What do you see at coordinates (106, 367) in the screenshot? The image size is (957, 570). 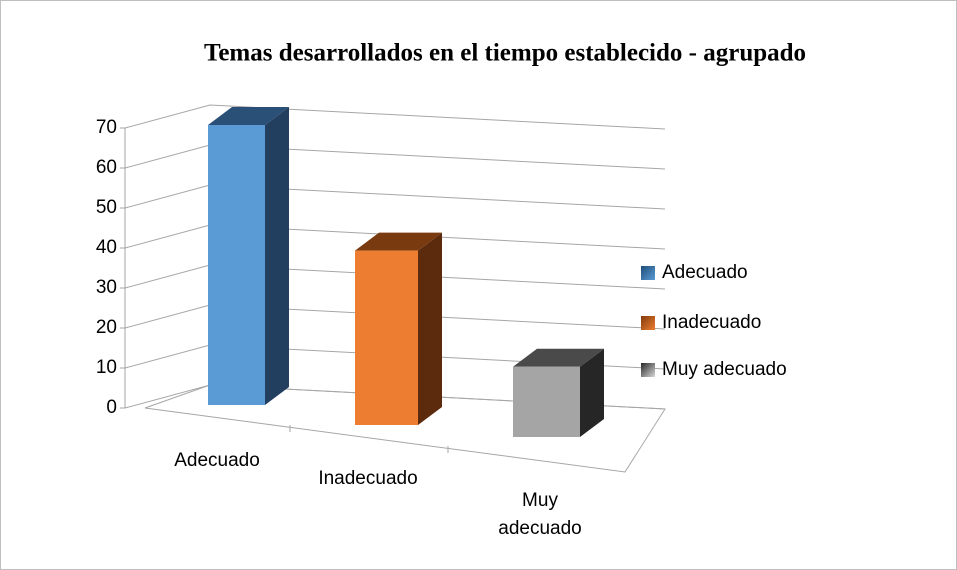 I see `y-tick-label: 10` at bounding box center [106, 367].